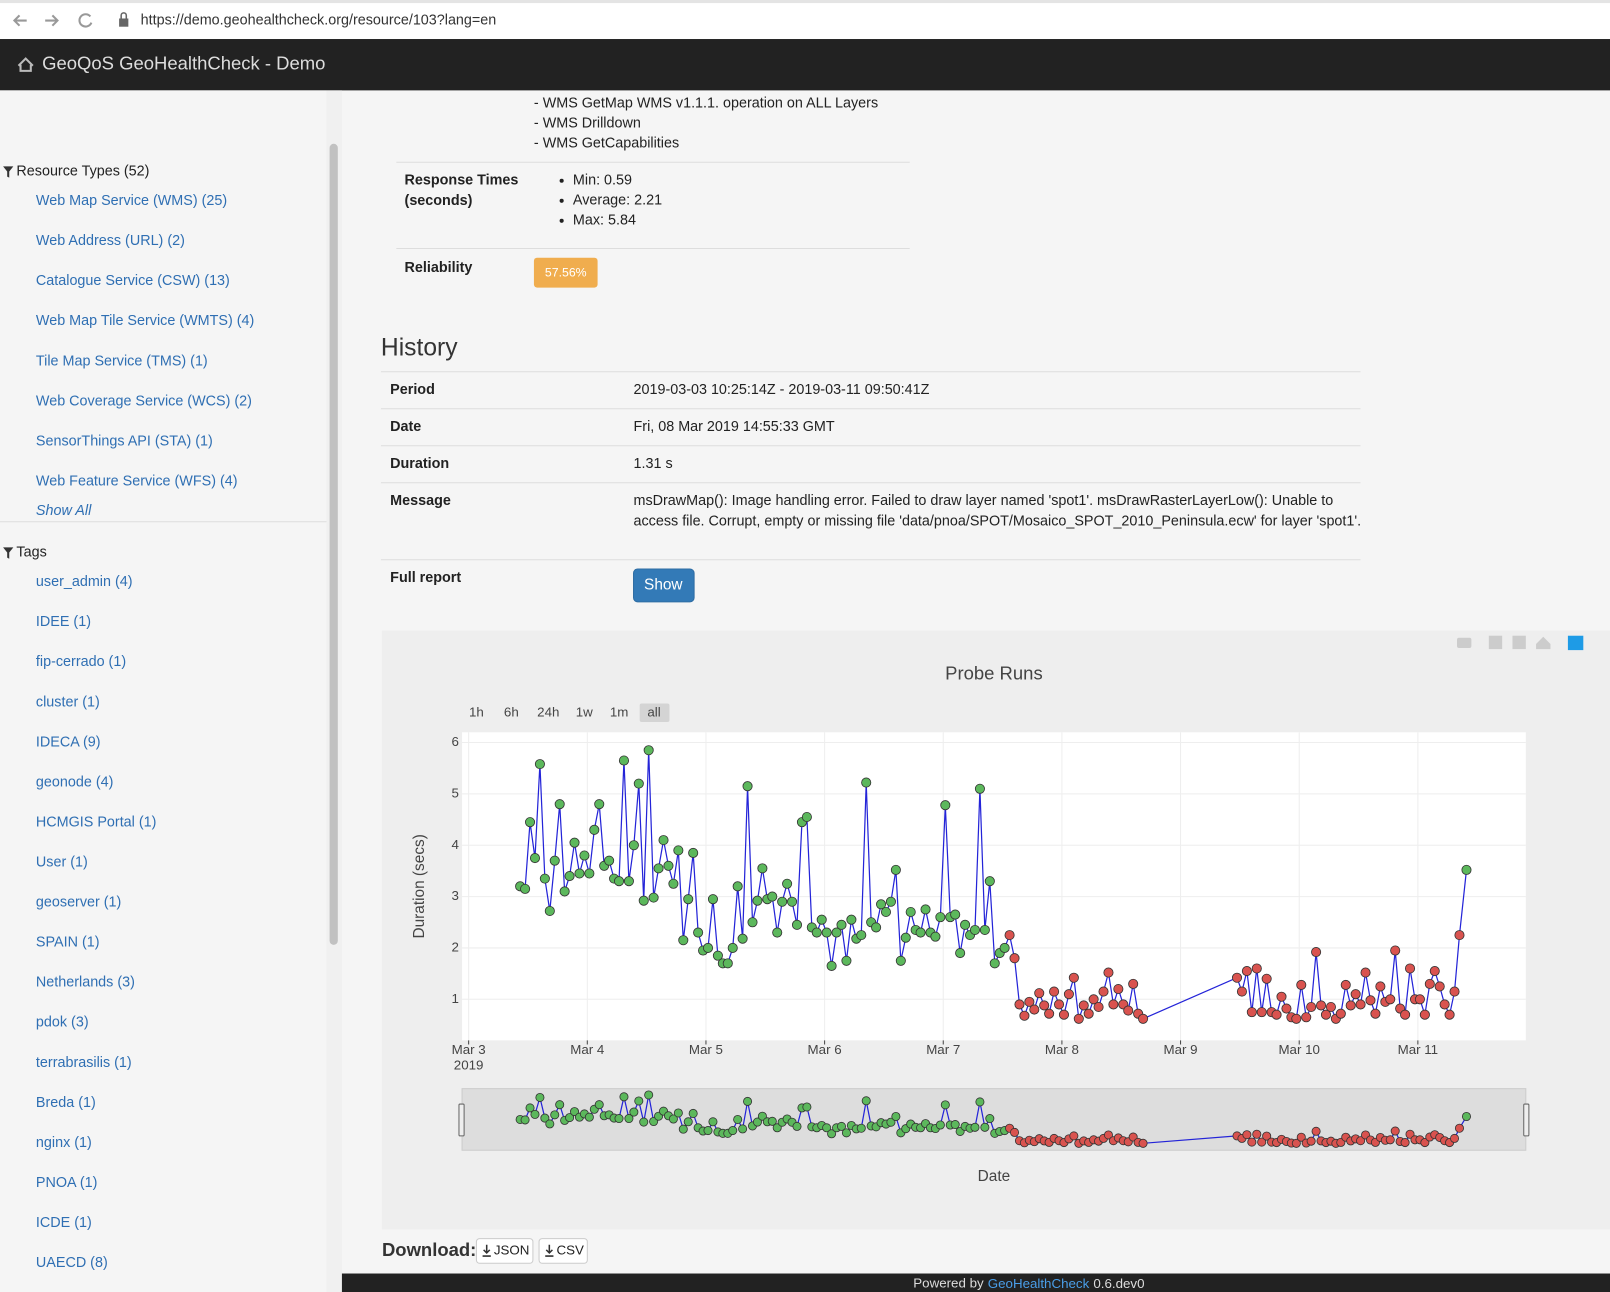 The image size is (1610, 1292). Describe the element at coordinates (144, 401) in the screenshot. I see `resource-type-link: Web Coverage Service (WCS) (2)` at that location.